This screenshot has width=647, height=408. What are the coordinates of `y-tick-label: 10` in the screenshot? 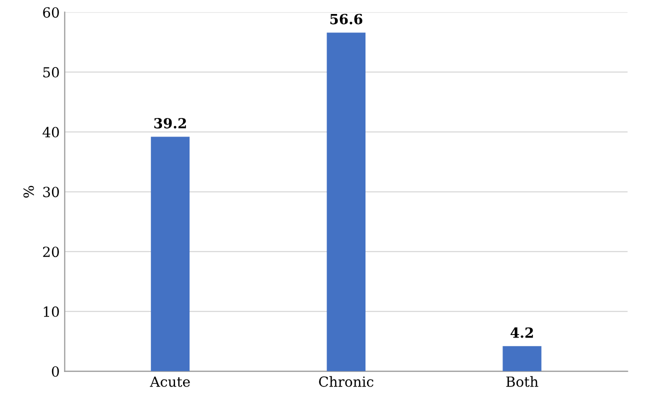 It's located at (51, 311).